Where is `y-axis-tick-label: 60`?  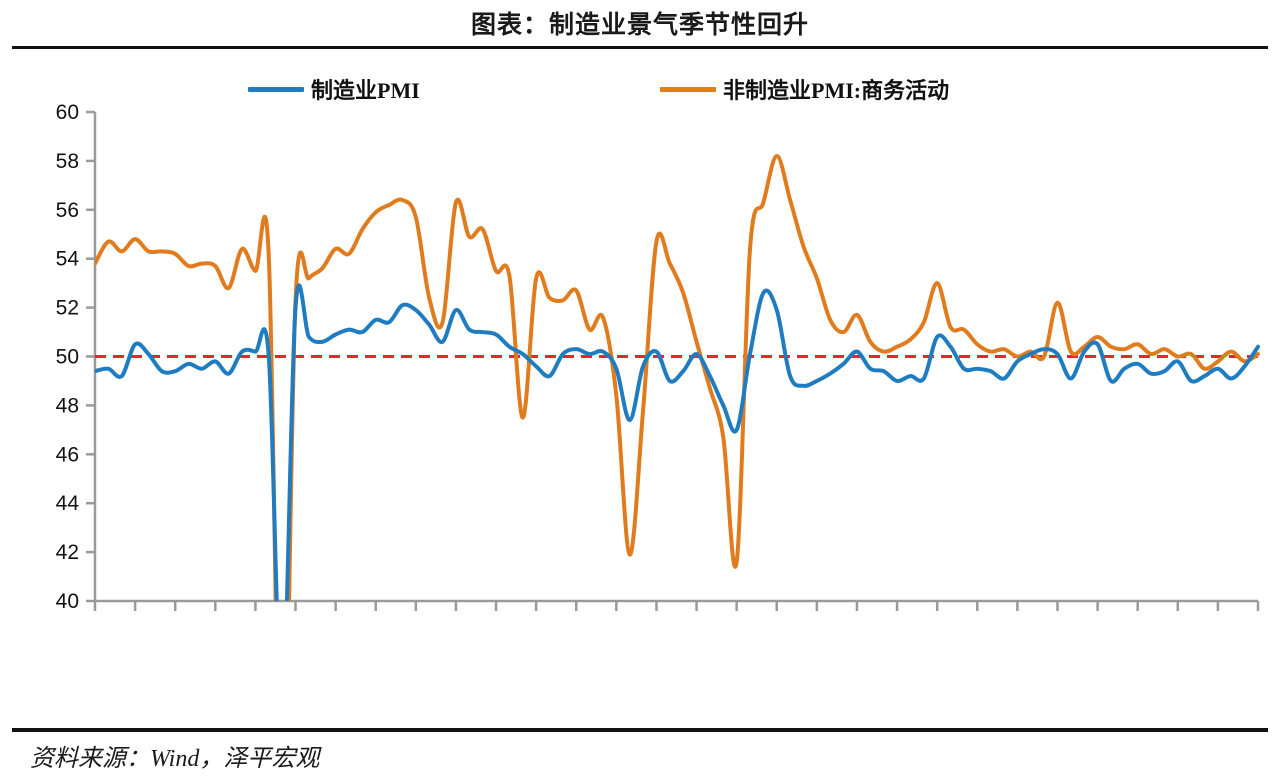
y-axis-tick-label: 60 is located at coordinates (67, 112).